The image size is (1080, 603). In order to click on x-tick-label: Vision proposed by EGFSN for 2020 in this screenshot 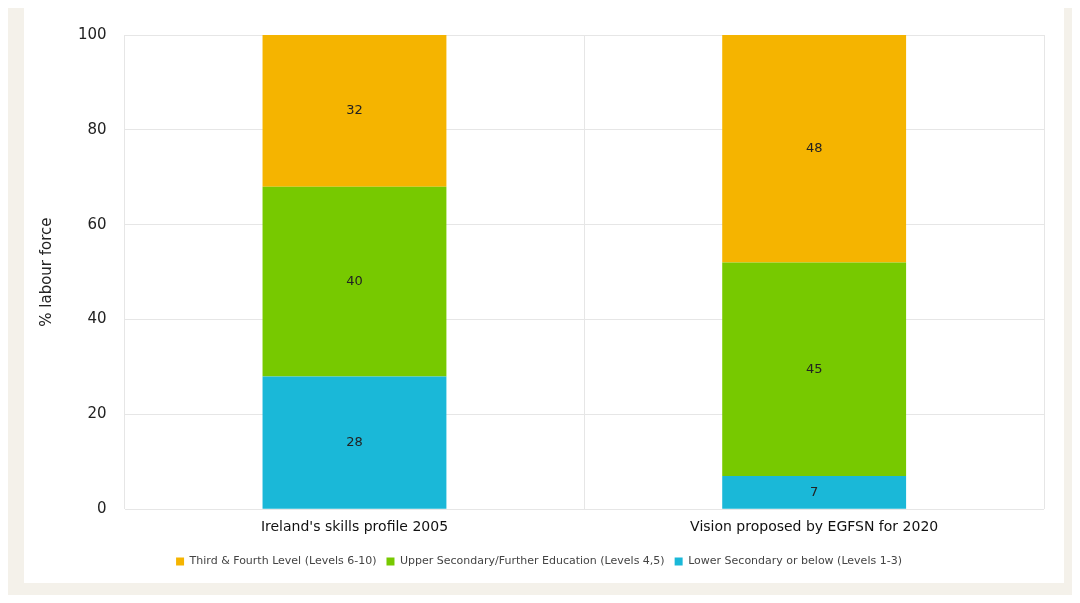, I will do `click(814, 526)`.